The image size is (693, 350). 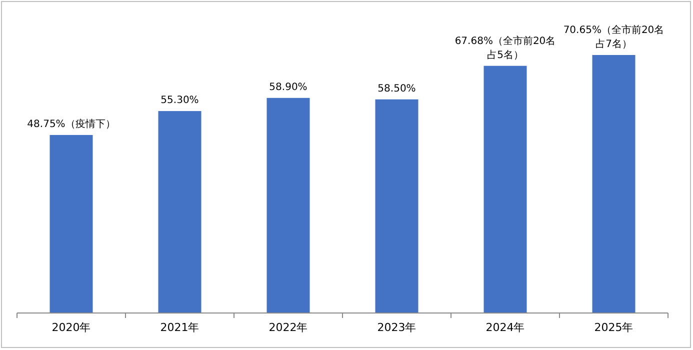 What do you see at coordinates (614, 327) in the screenshot?
I see `x-tick-label: 2025年` at bounding box center [614, 327].